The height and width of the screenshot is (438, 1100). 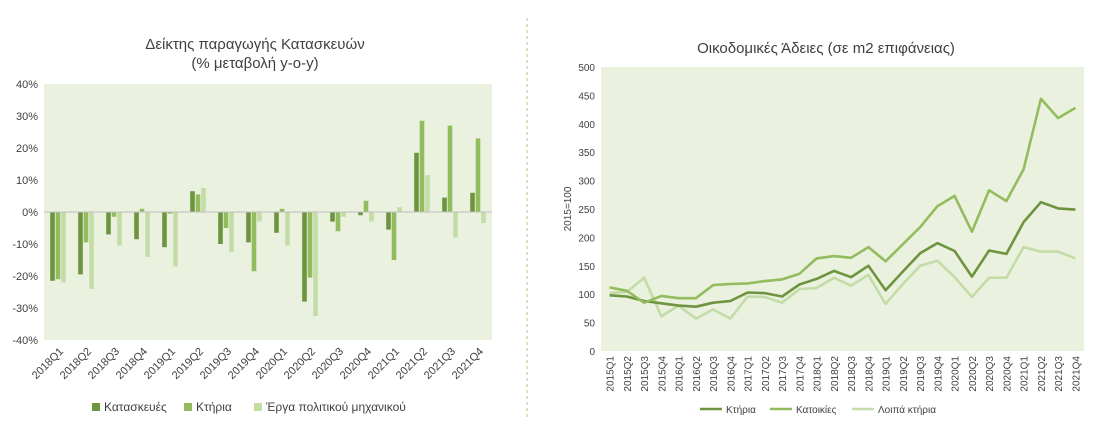 I want to click on bar-3-2020Q4, so click(x=371, y=217).